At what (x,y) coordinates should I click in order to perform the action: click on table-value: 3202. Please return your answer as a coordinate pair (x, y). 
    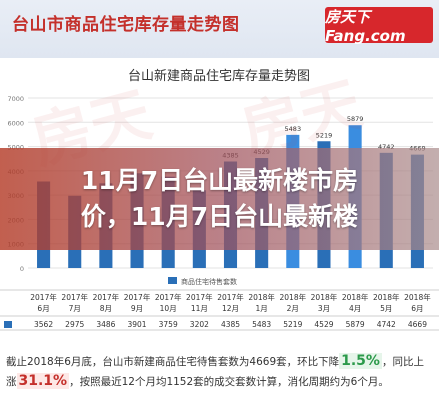
    Looking at the image, I should click on (199, 324).